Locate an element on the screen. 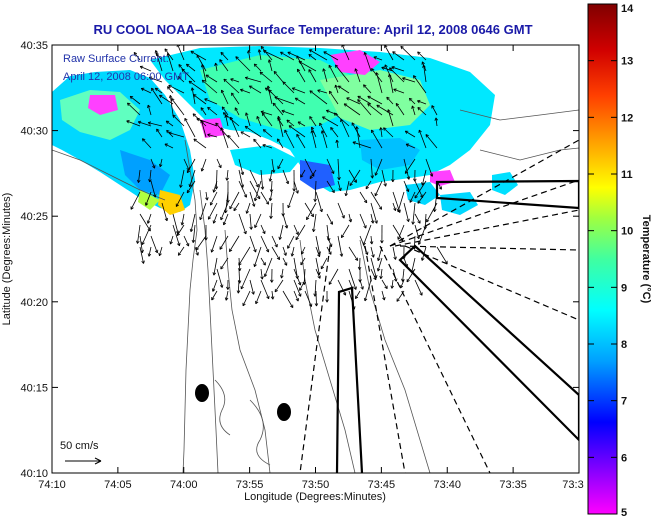  scale-arrow is located at coordinates (83, 461).